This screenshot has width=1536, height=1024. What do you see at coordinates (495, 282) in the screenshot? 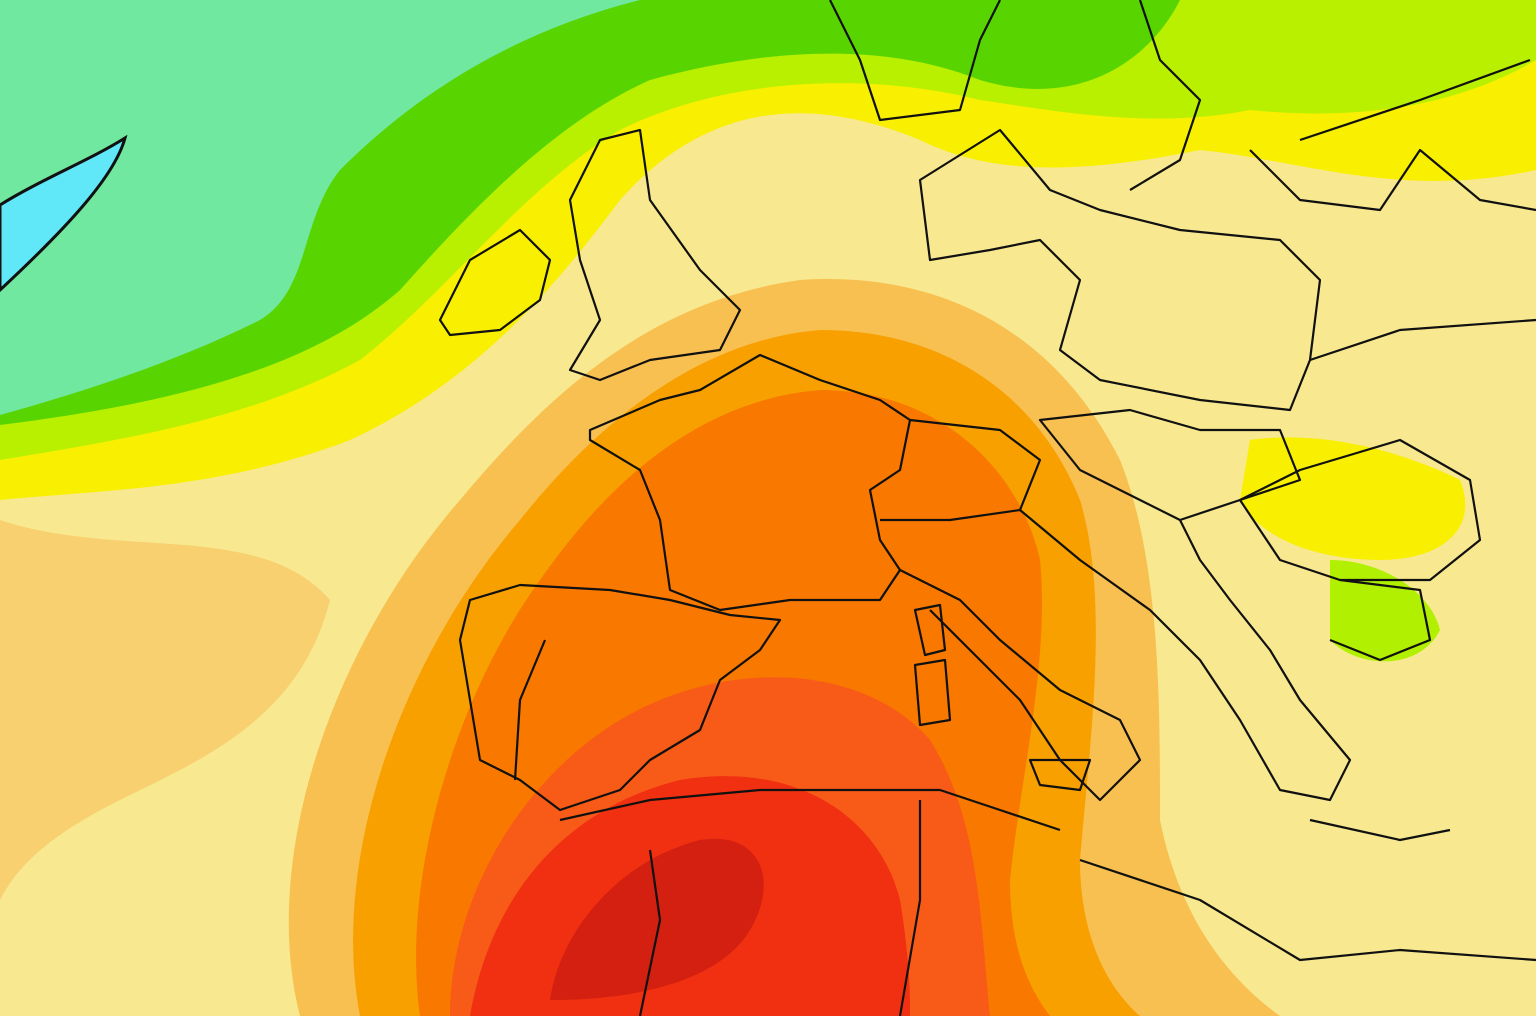
I see `ireland` at bounding box center [495, 282].